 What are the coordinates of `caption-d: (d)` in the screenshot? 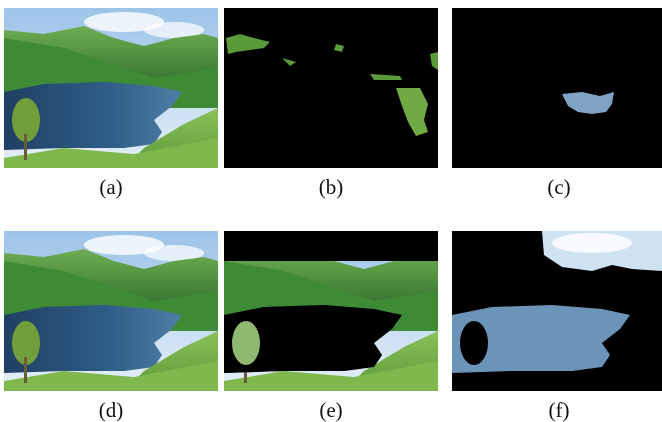 It's located at (111, 410).